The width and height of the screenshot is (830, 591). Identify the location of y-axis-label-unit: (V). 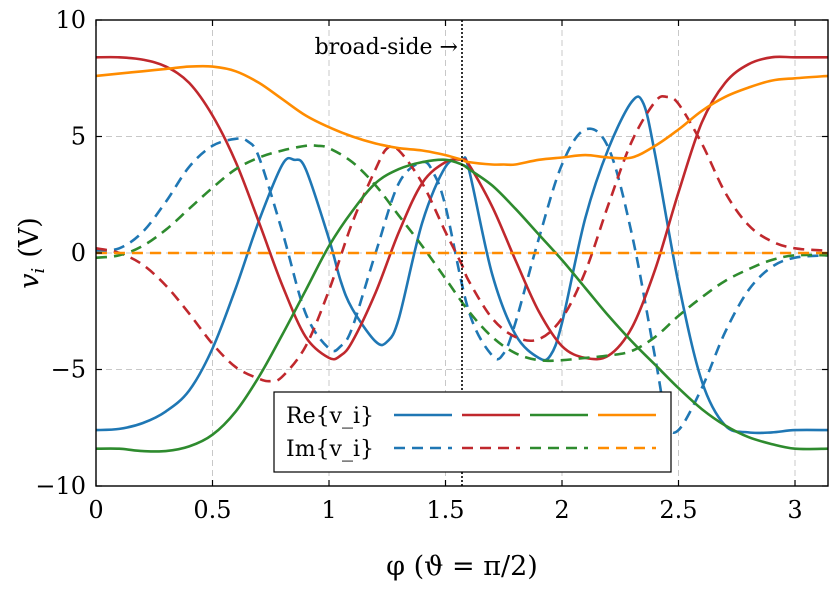
(29, 237).